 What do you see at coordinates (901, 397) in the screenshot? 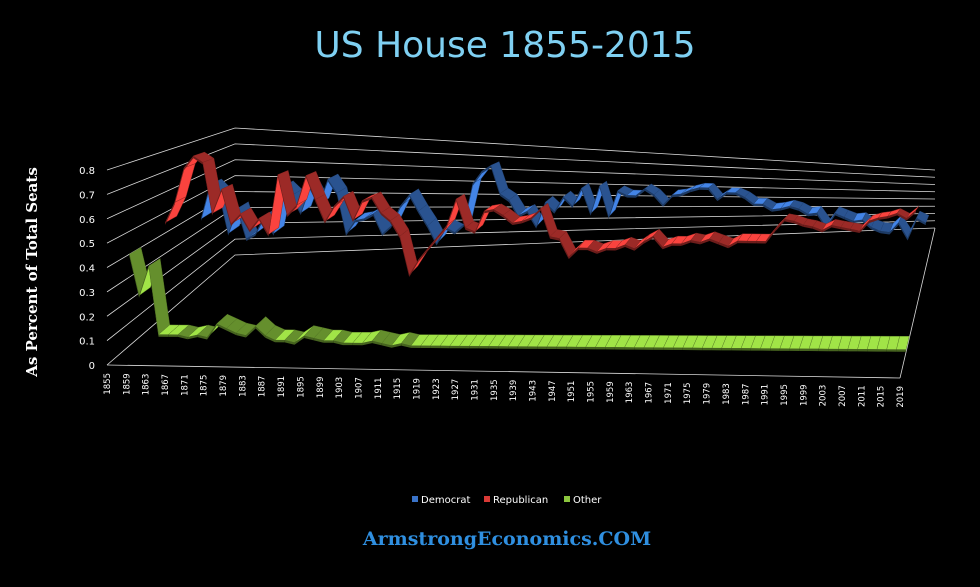
I see `x-tick-label: 2019` at bounding box center [901, 397].